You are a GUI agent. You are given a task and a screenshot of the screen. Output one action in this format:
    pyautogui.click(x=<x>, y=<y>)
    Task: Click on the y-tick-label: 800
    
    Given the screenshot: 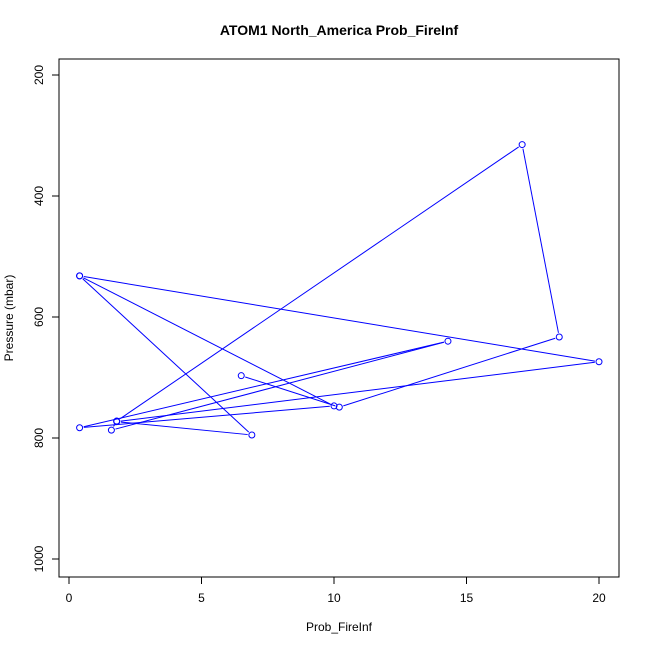 What is the action you would take?
    pyautogui.click(x=39, y=438)
    